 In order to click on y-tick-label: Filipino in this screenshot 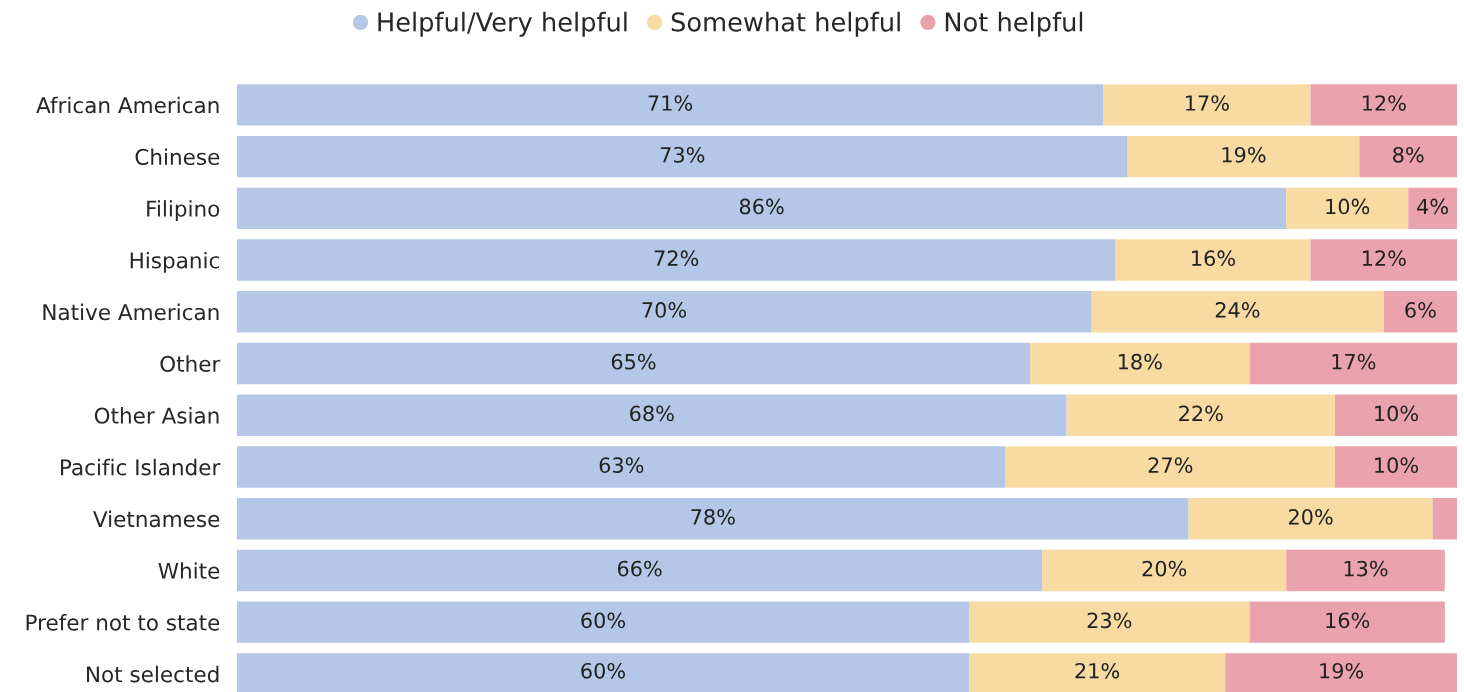, I will do `click(183, 210)`.